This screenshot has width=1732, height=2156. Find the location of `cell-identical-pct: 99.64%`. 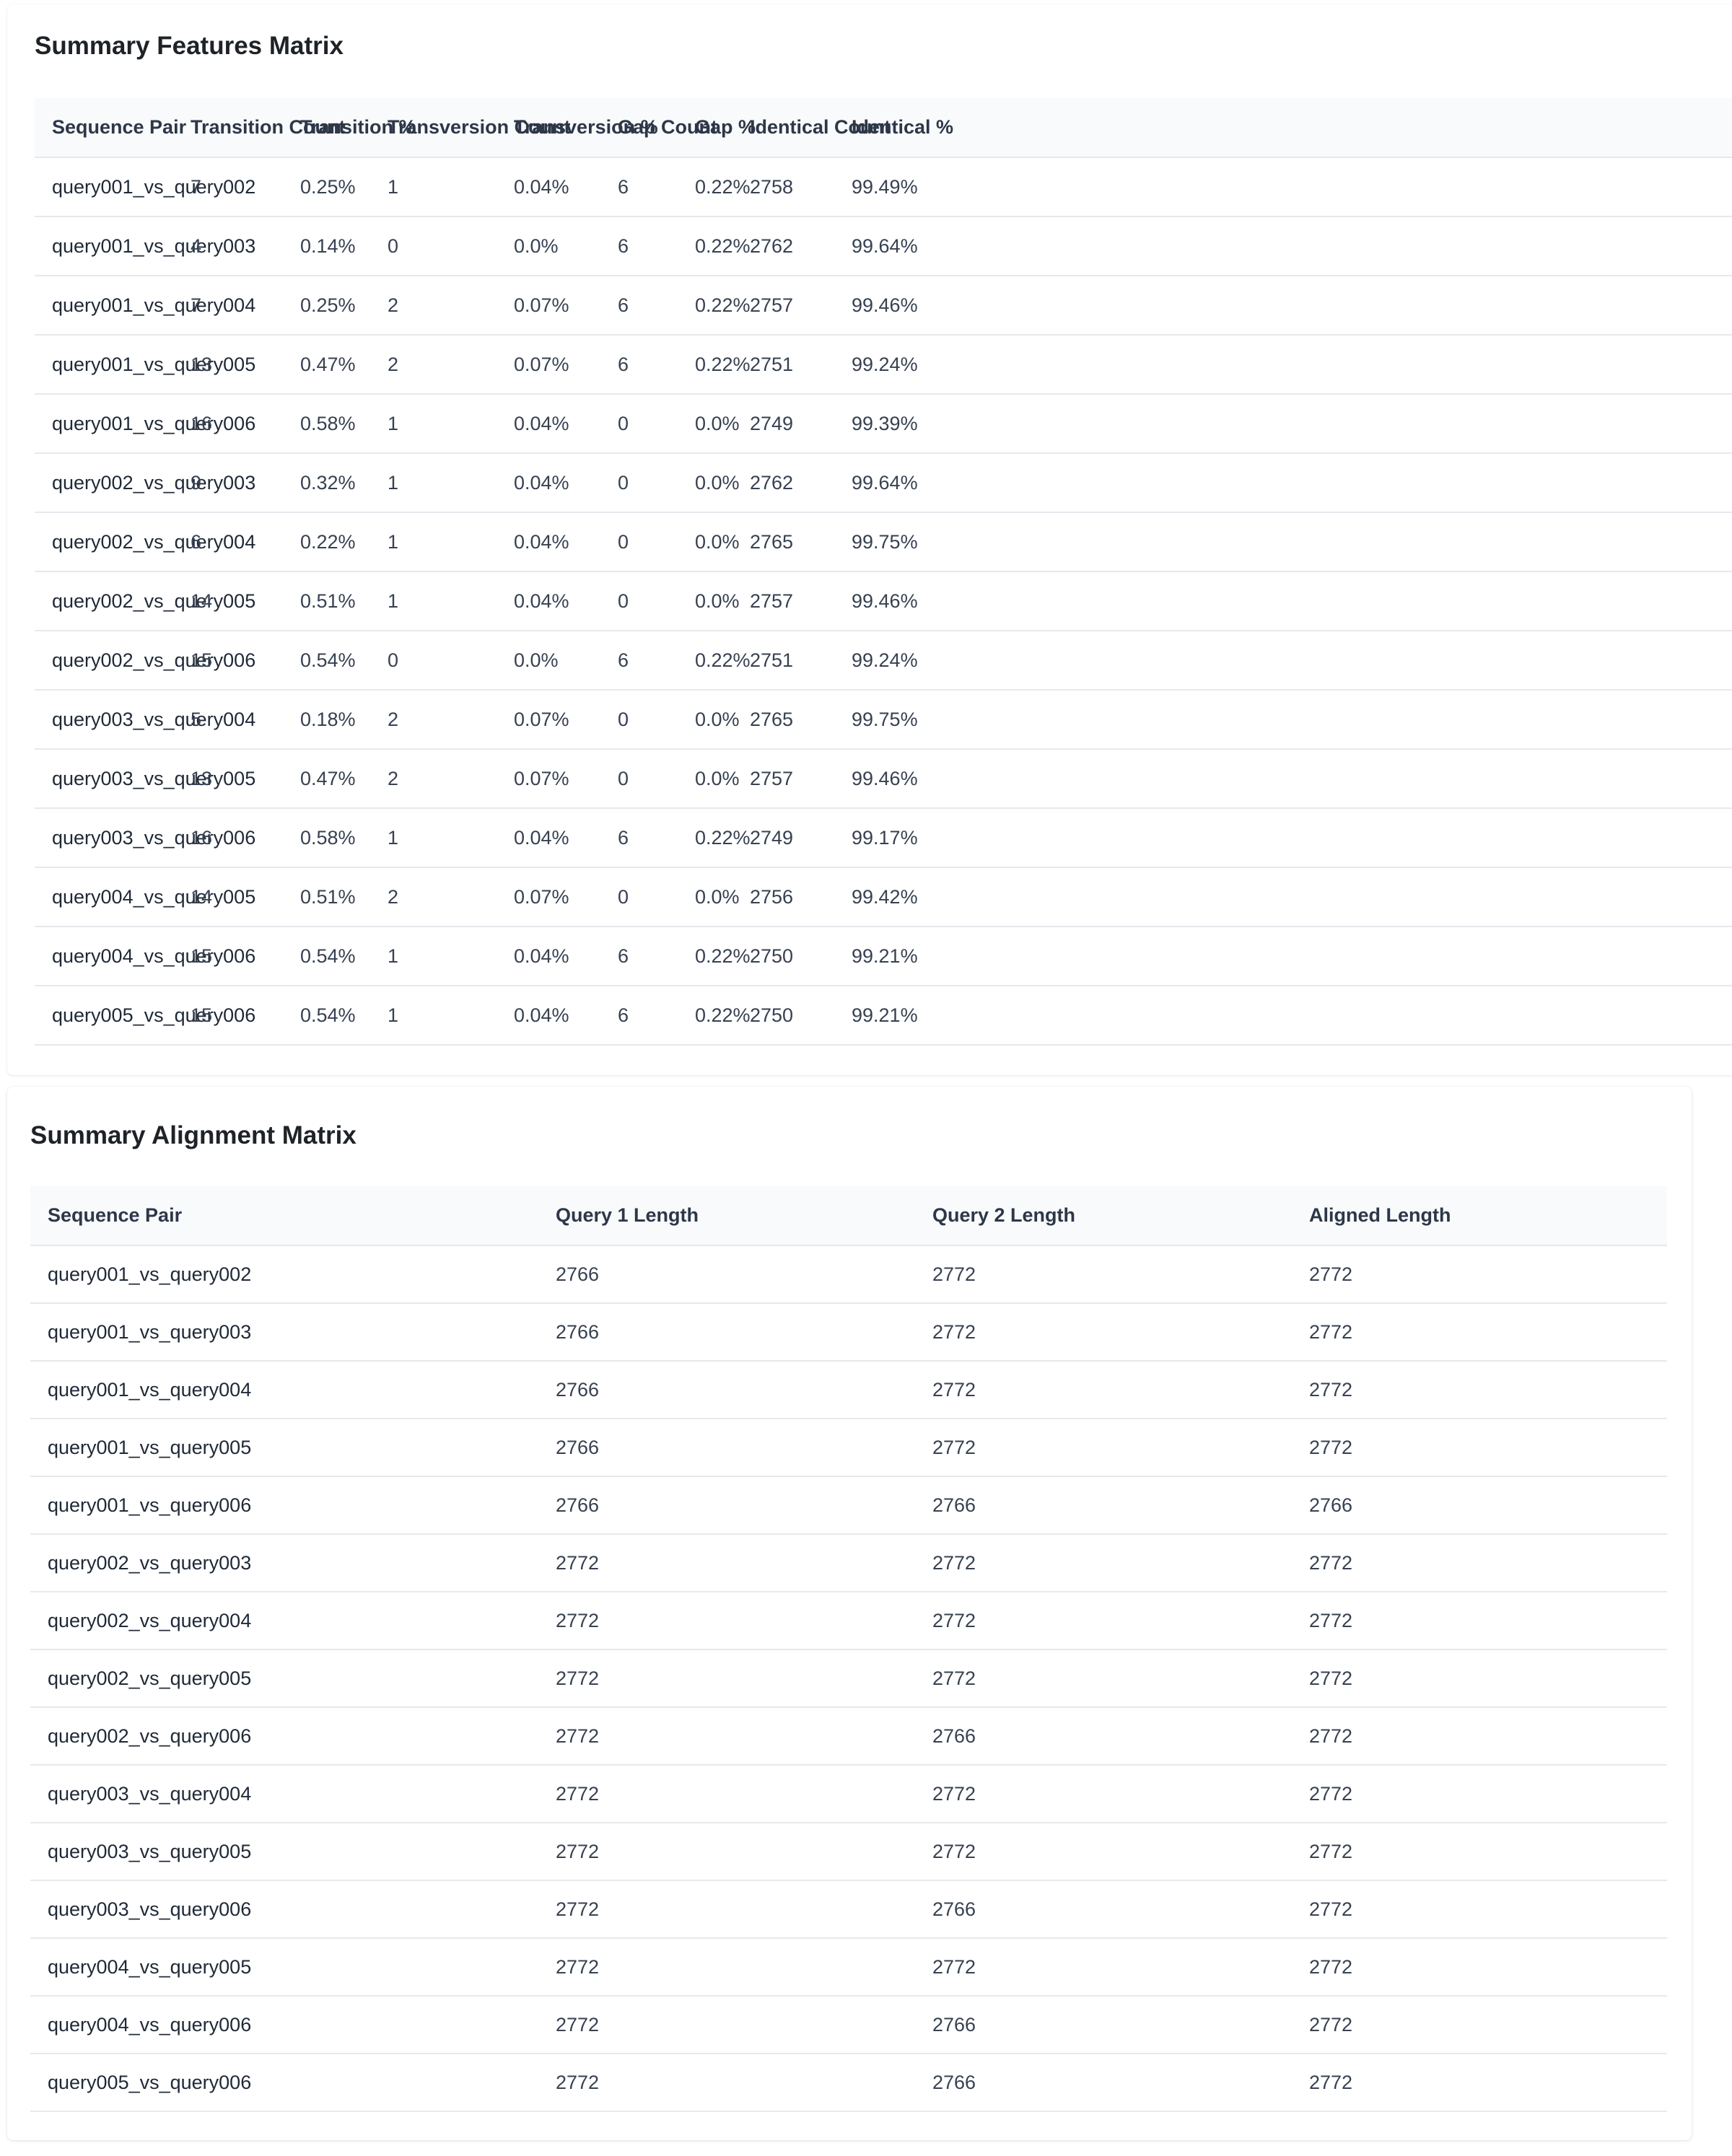

cell-identical-pct: 99.64% is located at coordinates (1283, 483).